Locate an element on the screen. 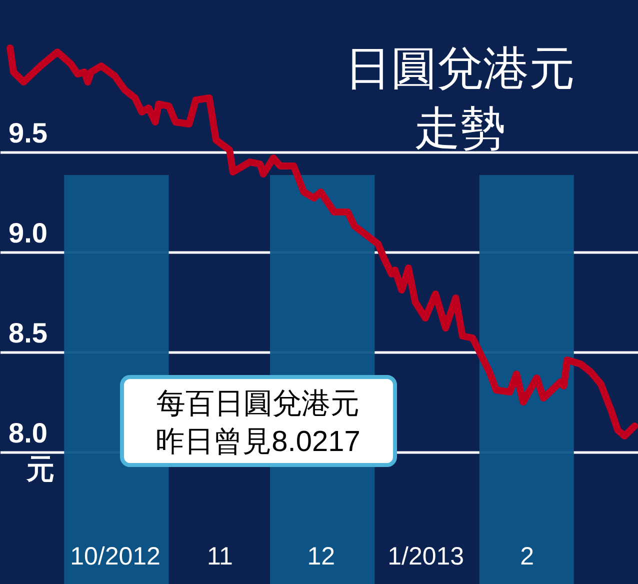 This screenshot has width=638, height=584. text: 走勢 is located at coordinates (460, 128).